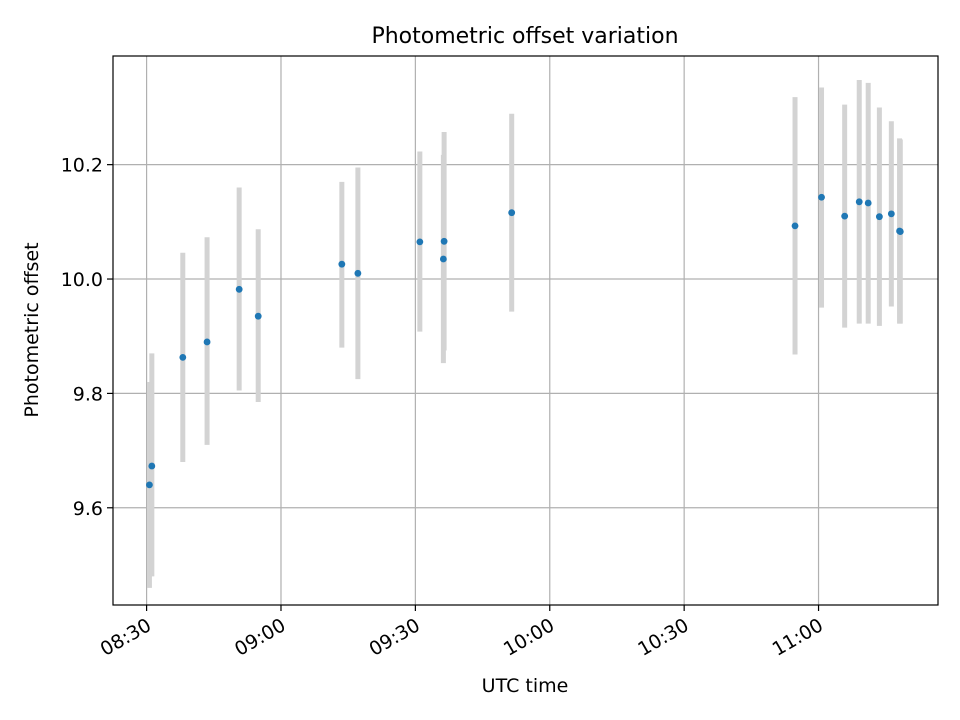 The width and height of the screenshot is (960, 720). Describe the element at coordinates (82, 280) in the screenshot. I see `y-tick-label: 10.0` at that location.